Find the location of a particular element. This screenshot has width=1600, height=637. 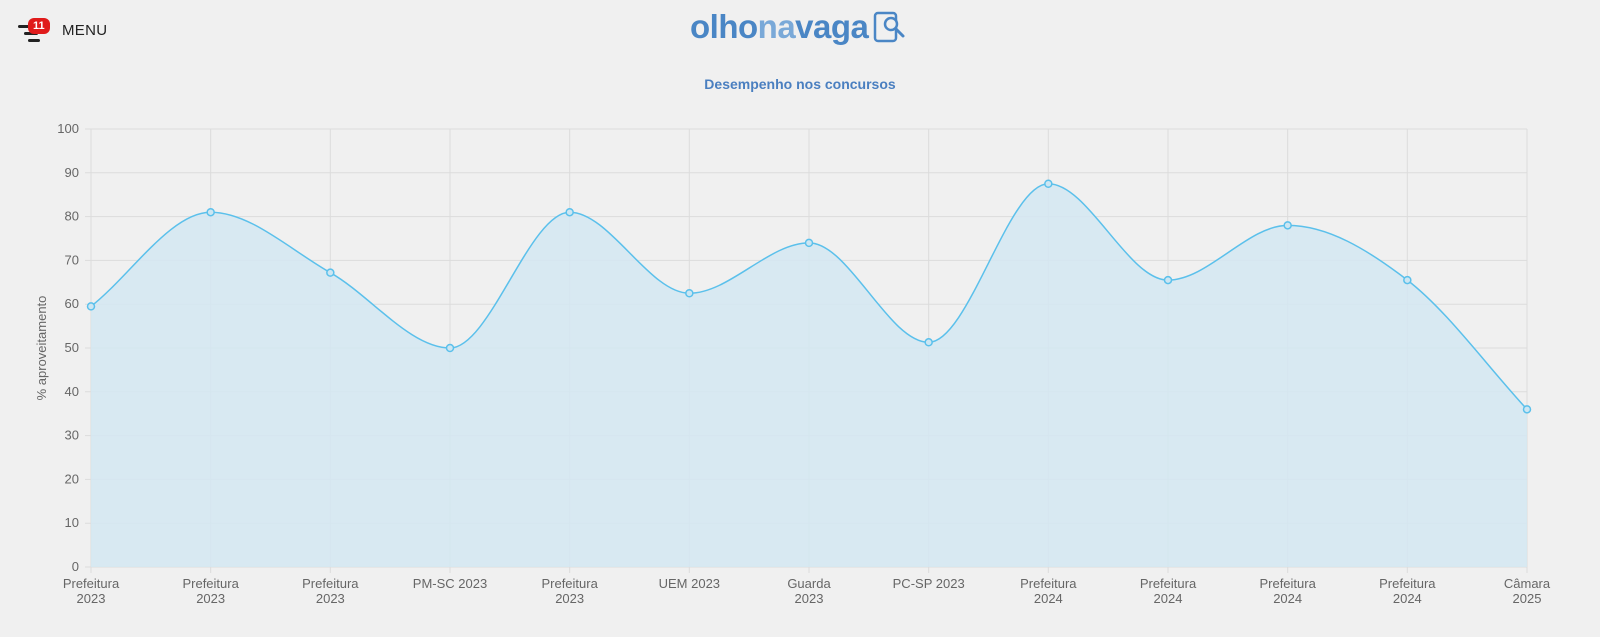

x-tick-label: UEM 2023 is located at coordinates (689, 583).